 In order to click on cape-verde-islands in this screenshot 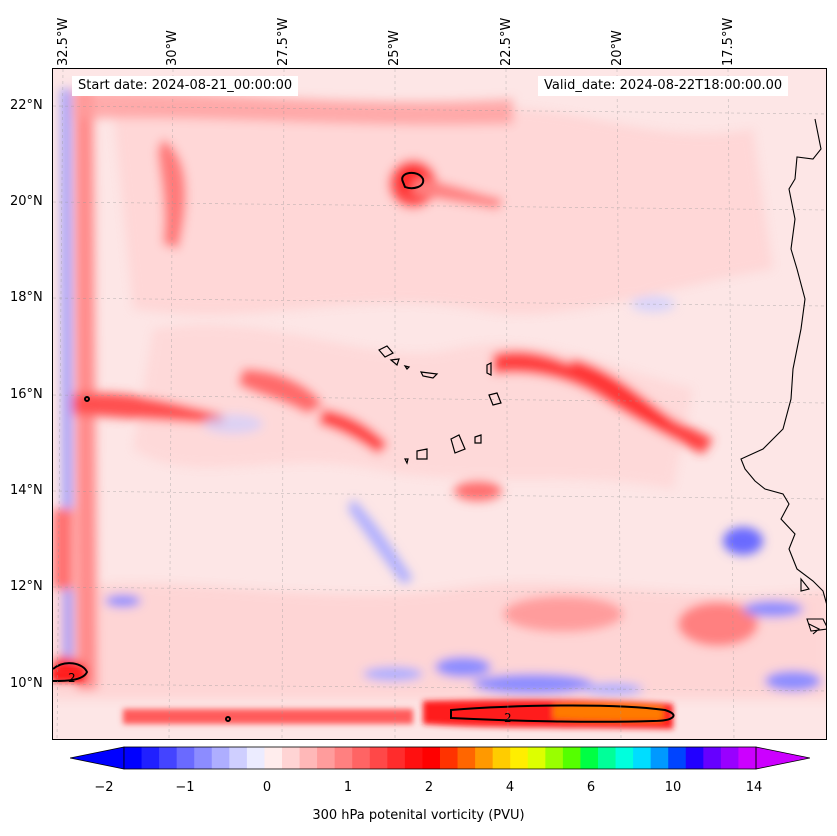, I will do `click(440, 405)`.